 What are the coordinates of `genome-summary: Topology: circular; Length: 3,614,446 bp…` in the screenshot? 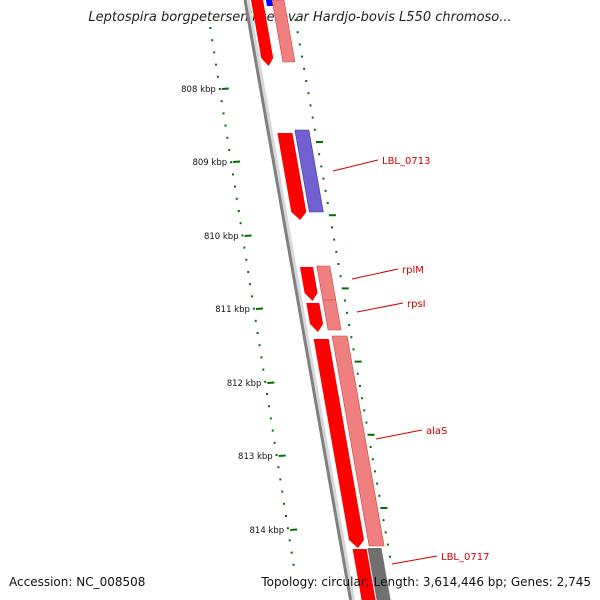 It's located at (426, 582).